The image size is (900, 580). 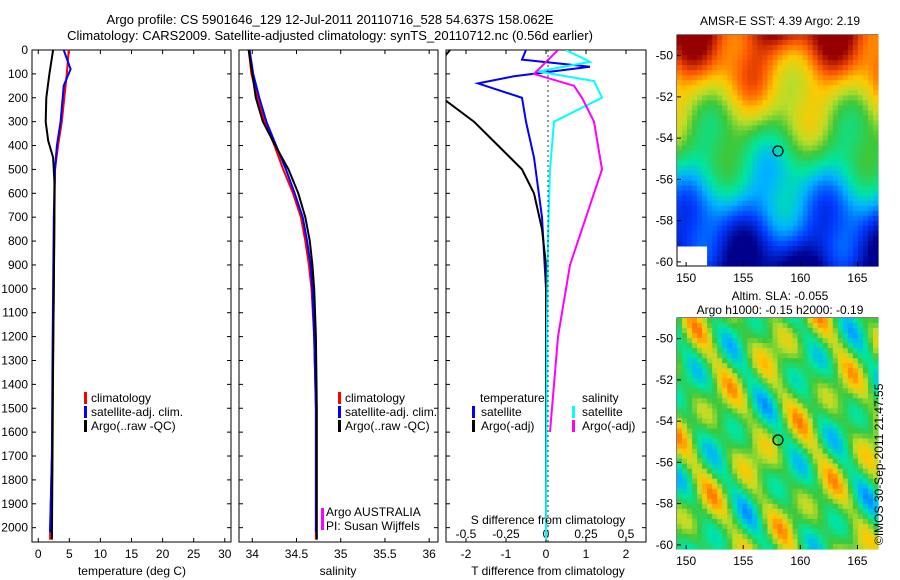 What do you see at coordinates (50, 295) in the screenshot?
I see `series-line` at bounding box center [50, 295].